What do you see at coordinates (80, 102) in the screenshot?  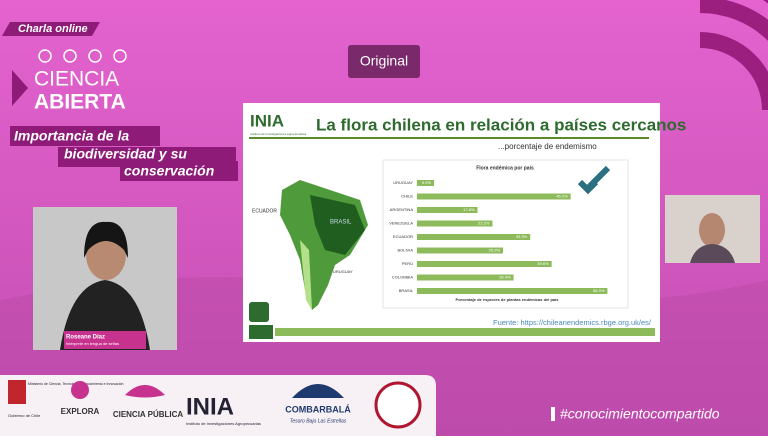 I see `brand: ABIERTA` at bounding box center [80, 102].